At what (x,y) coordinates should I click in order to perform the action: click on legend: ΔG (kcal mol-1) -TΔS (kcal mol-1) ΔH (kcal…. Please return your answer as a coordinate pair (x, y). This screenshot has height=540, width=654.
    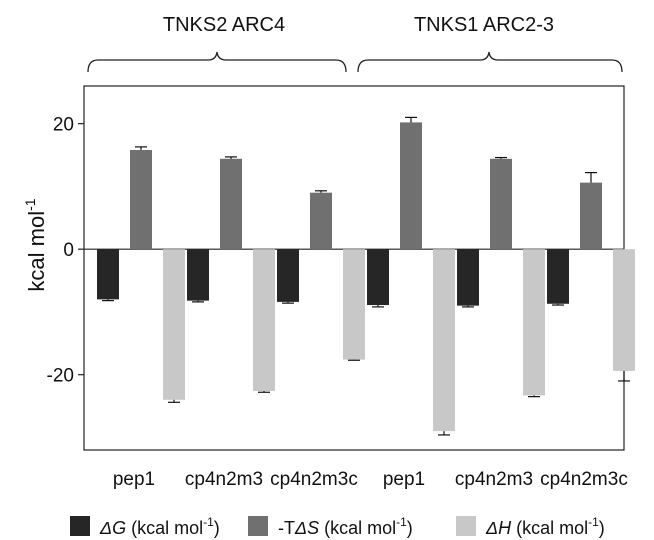
    Looking at the image, I should click on (337, 526).